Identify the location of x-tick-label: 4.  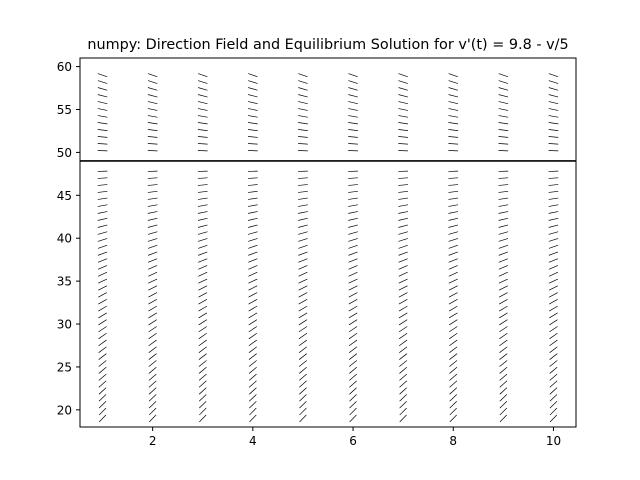
(253, 441).